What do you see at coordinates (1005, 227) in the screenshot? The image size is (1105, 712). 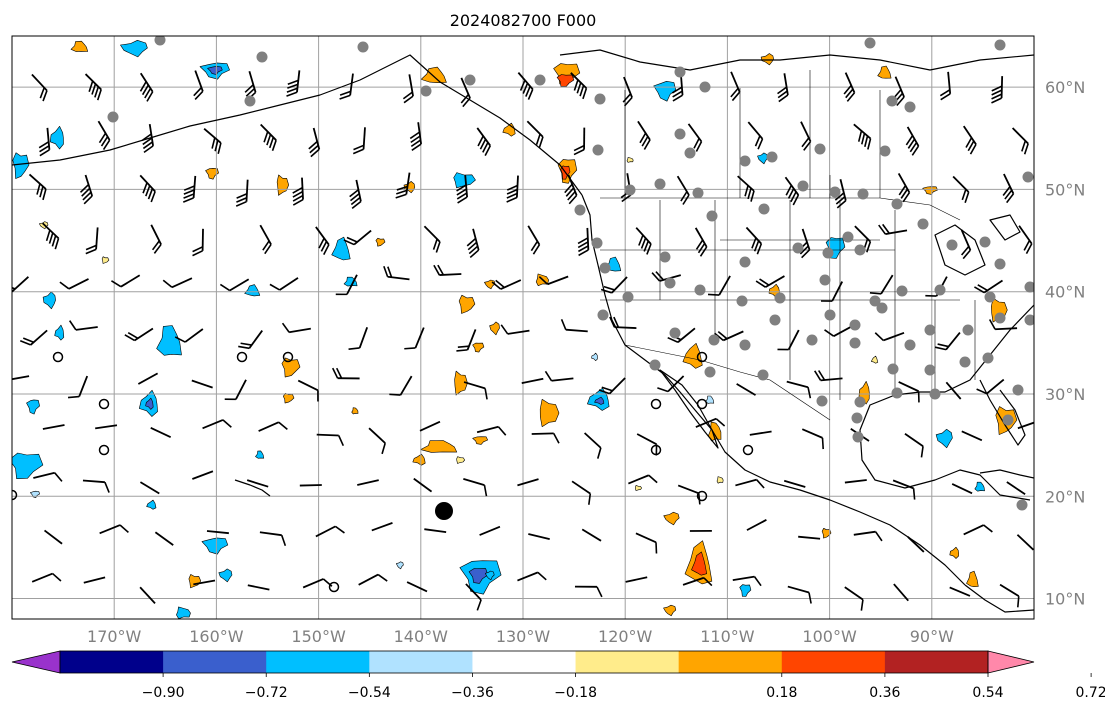 I see `coastline` at bounding box center [1005, 227].